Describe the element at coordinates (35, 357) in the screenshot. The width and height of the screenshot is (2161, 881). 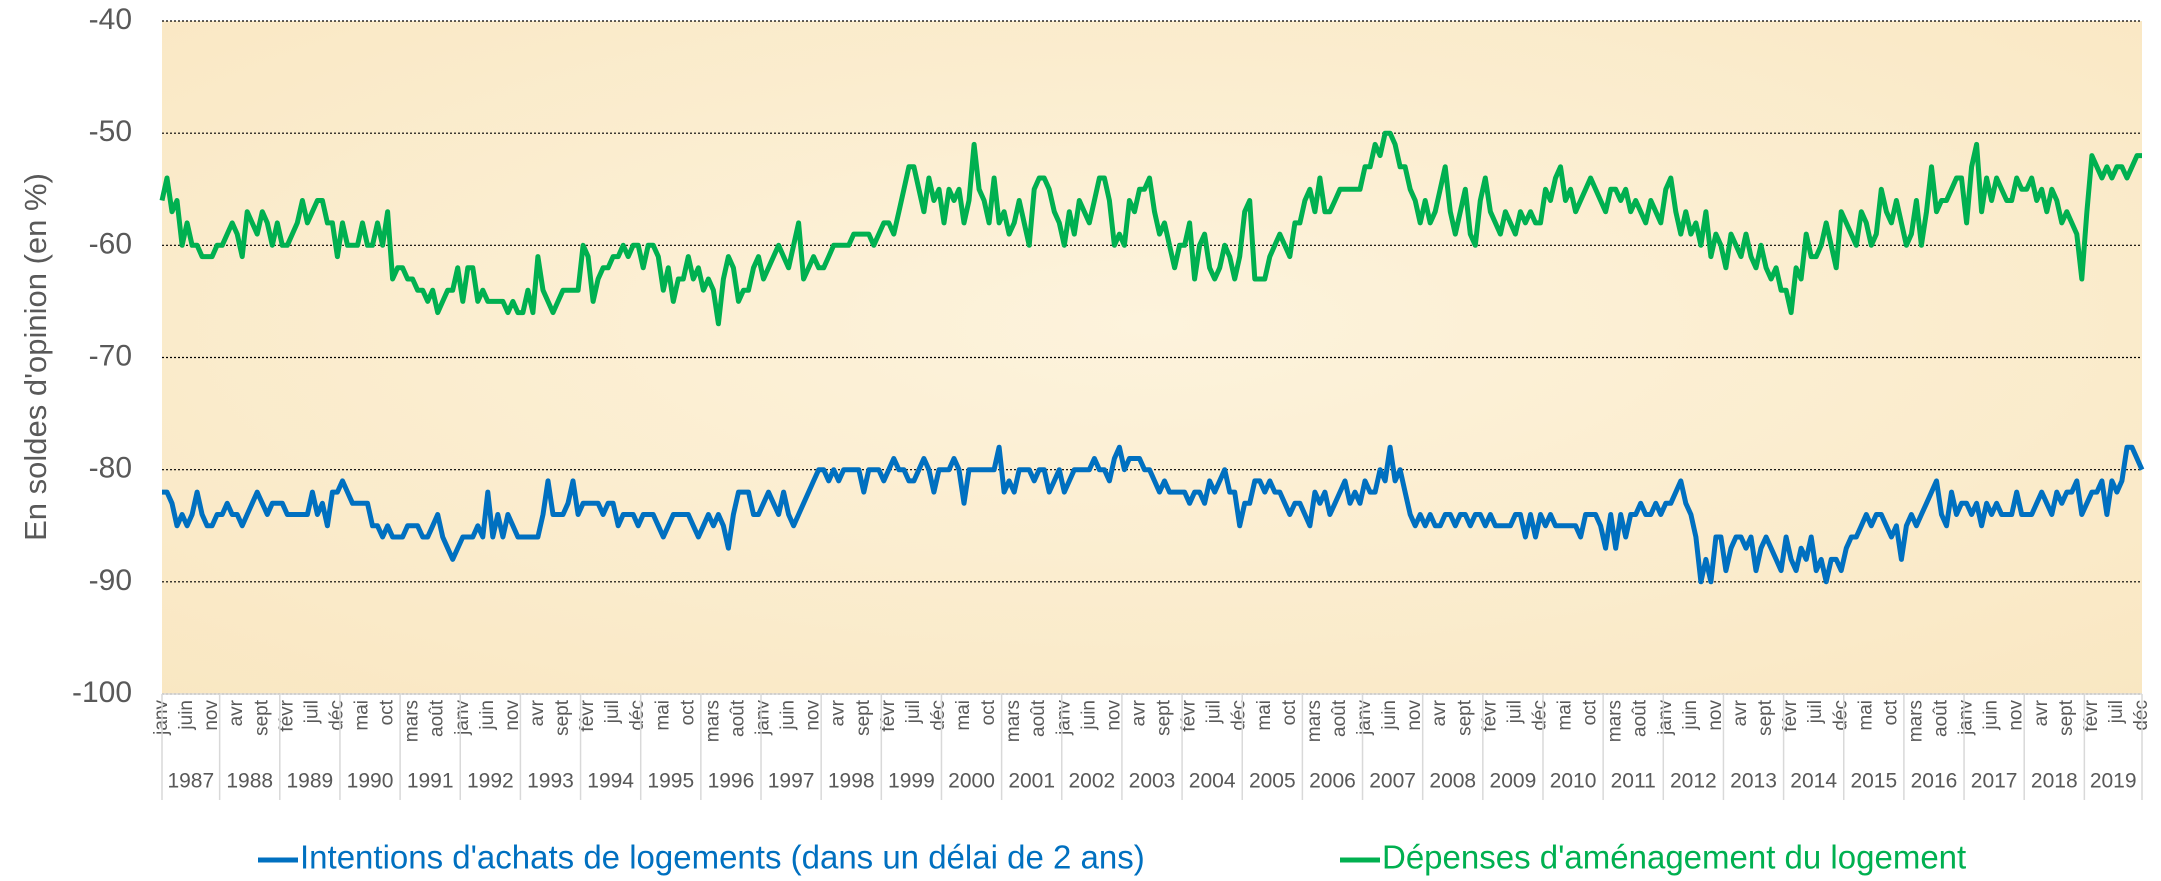
I see `y-axis-title: En soldes d'opinion (en %)` at that location.